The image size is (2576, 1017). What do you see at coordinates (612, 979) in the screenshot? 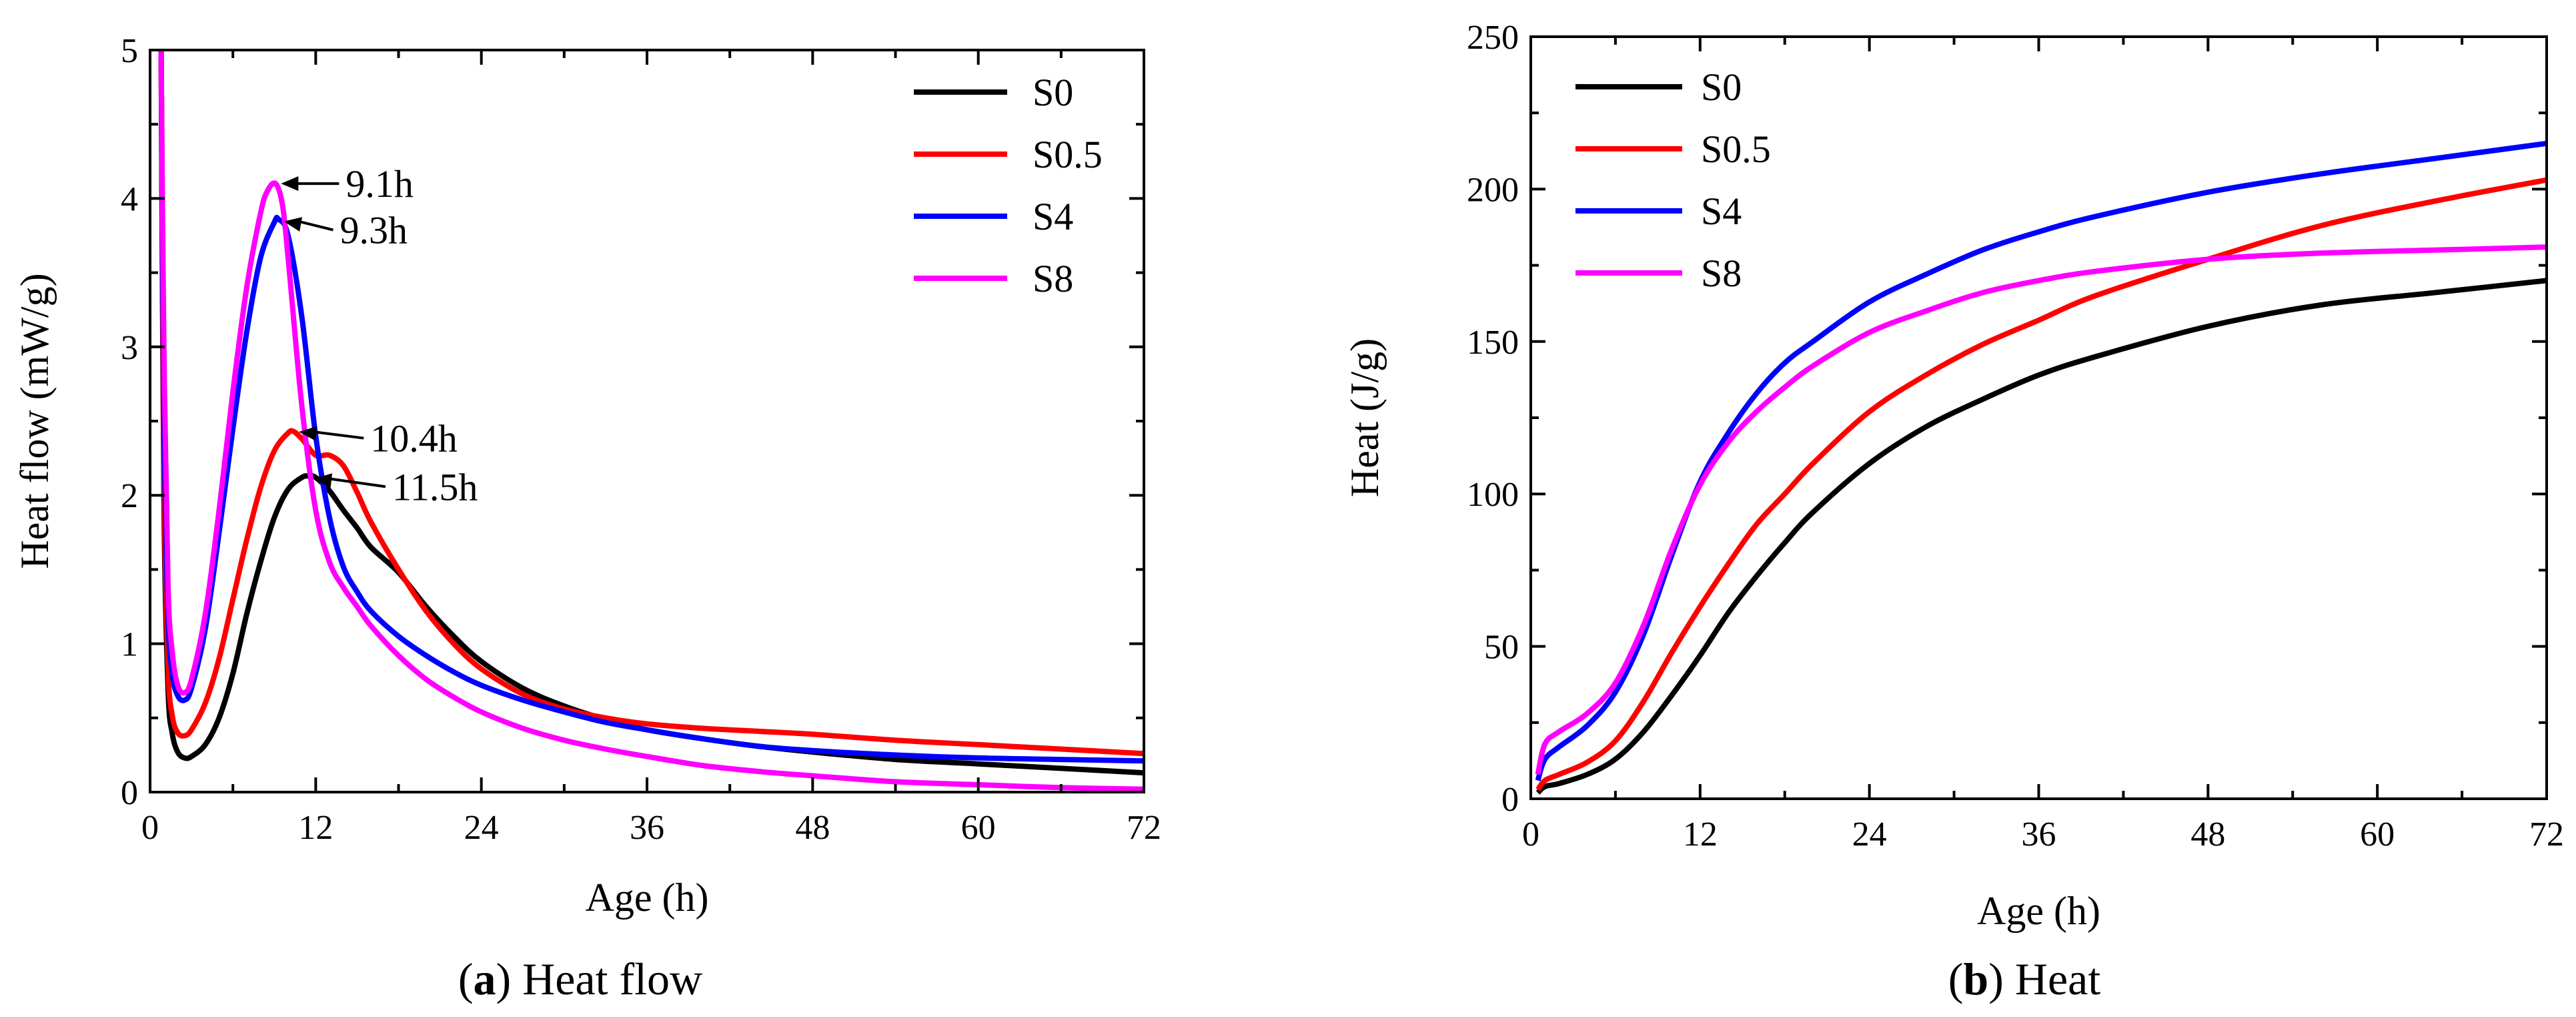
I see `panel-a-caption-text: Heat flow` at bounding box center [612, 979].